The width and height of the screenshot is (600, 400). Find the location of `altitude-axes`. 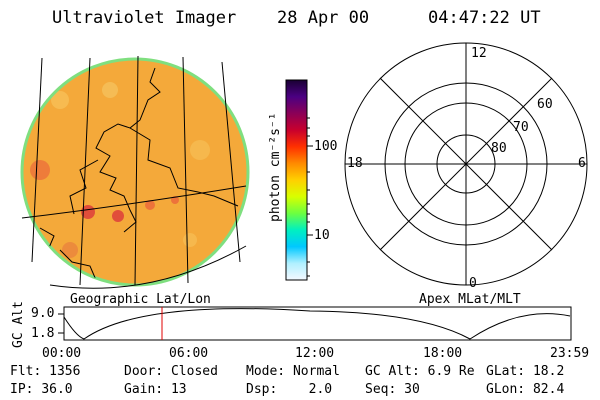

altitude-axes is located at coordinates (317, 323).